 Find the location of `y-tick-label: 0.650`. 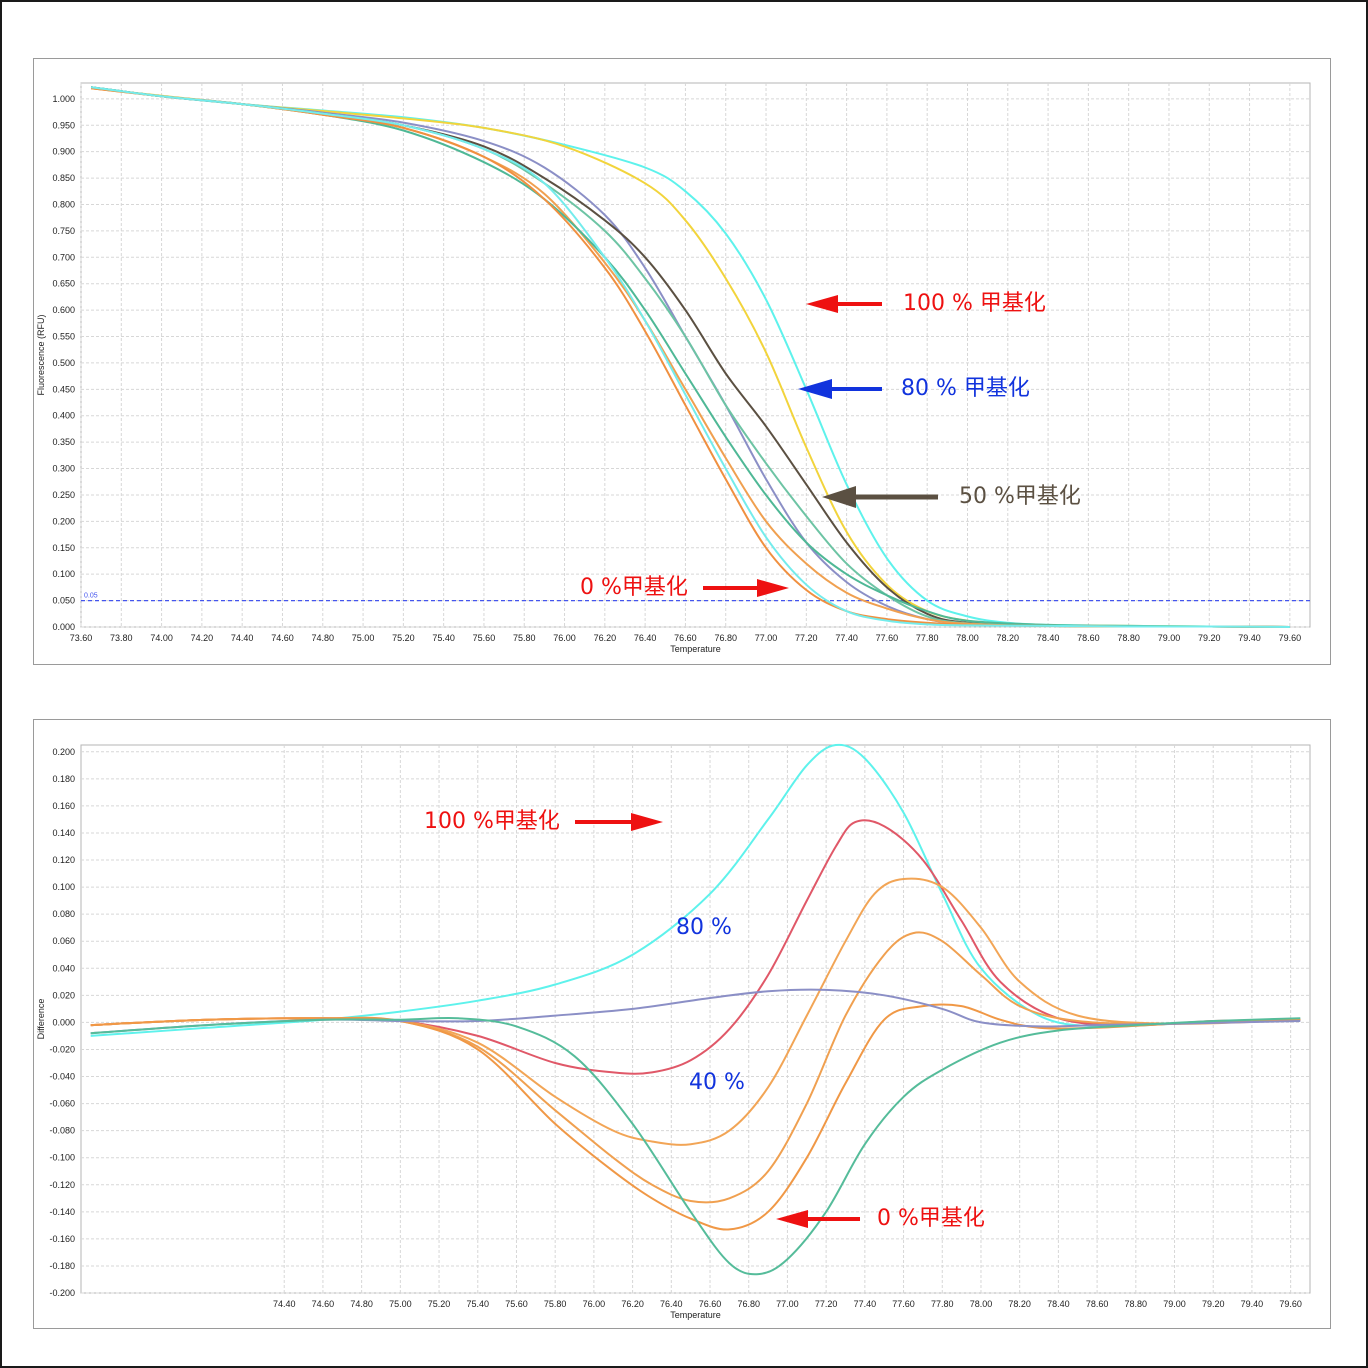

y-tick-label: 0.650 is located at coordinates (63, 284).